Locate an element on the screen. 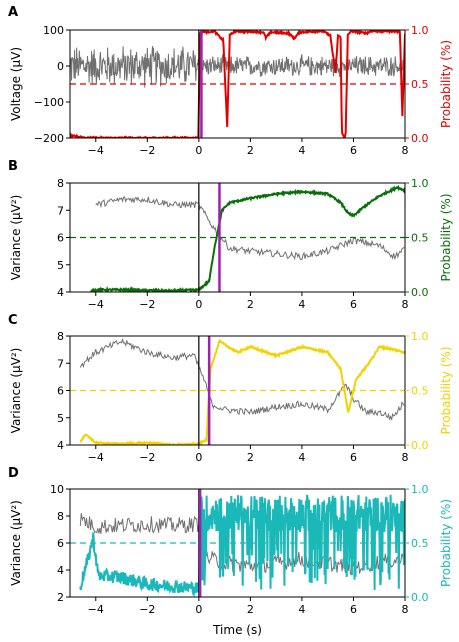 This screenshot has width=459, height=642. y-tick-label-left: 0 is located at coordinates (60, 66).